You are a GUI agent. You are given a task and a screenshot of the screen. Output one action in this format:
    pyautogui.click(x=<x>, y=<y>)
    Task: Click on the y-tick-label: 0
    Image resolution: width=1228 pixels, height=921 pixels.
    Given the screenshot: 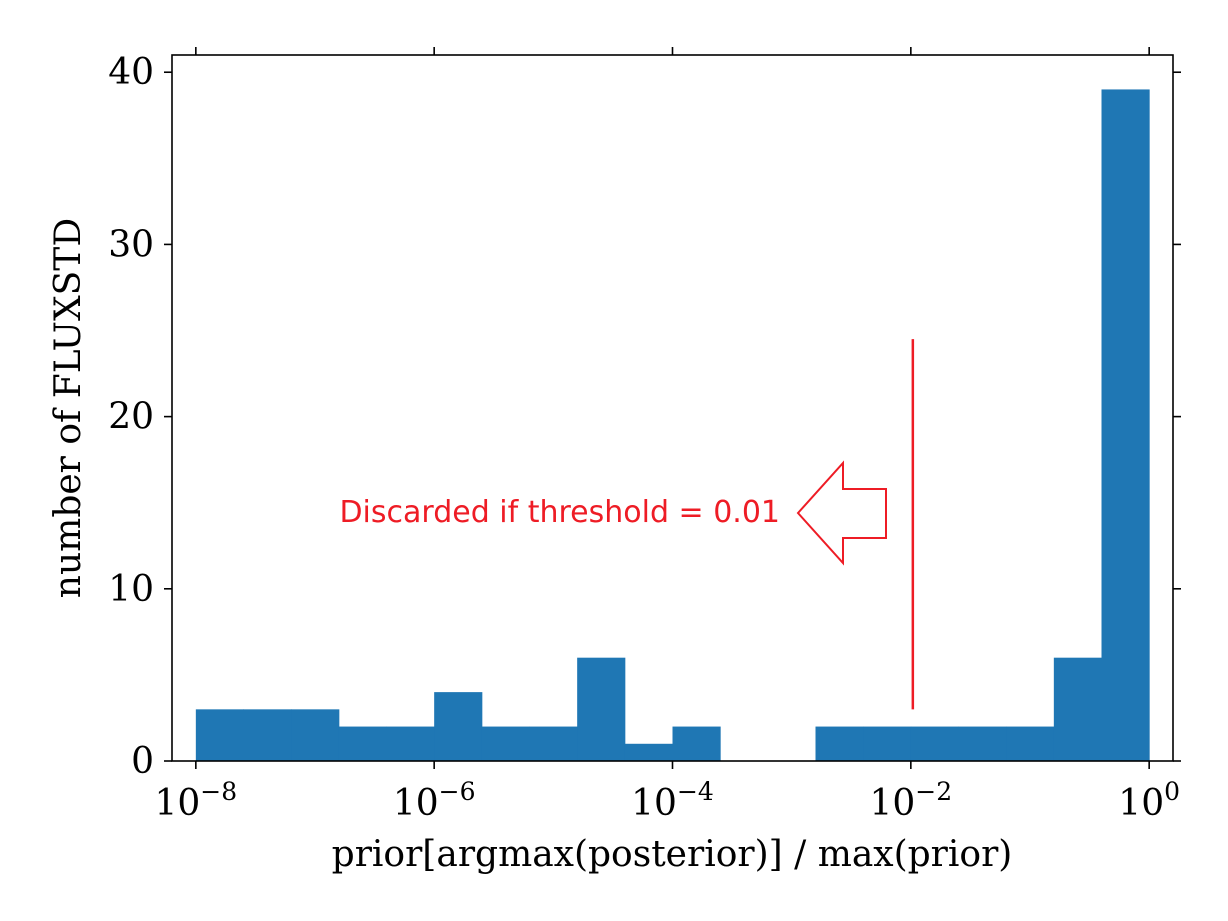 What is the action you would take?
    pyautogui.click(x=142, y=761)
    